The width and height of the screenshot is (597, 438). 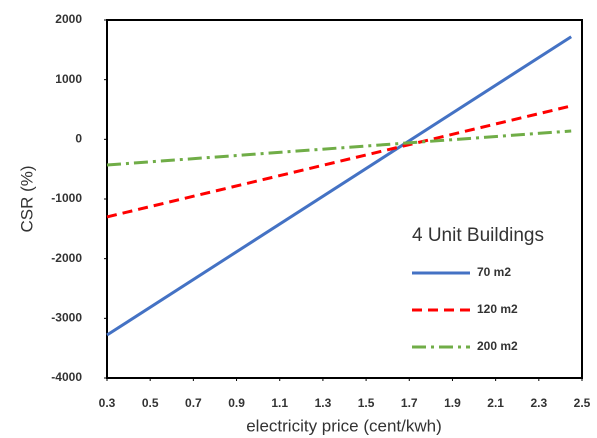 I want to click on x-tick-label: 0.5, so click(x=150, y=403).